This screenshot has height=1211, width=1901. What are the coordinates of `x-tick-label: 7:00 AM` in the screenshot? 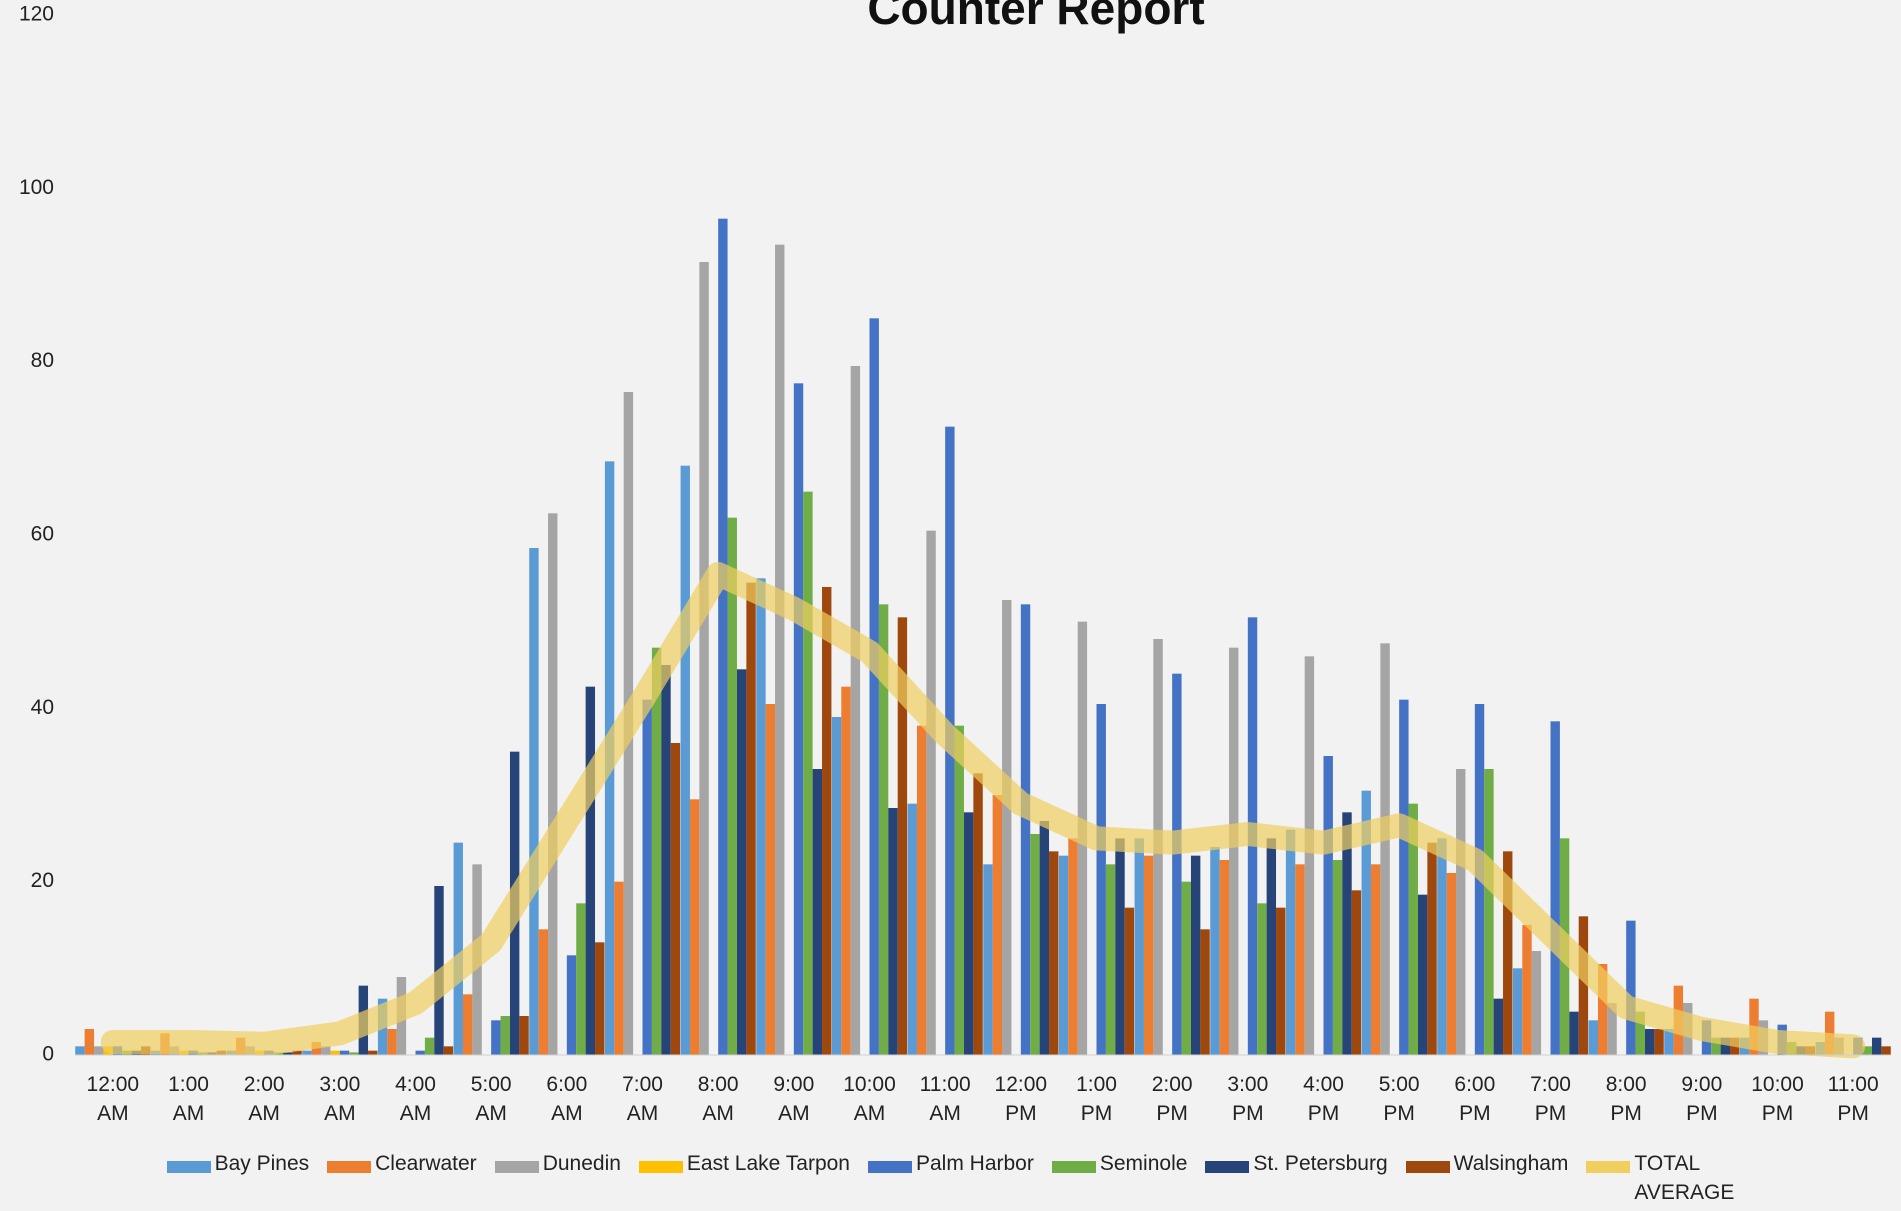 It's located at (642, 1099).